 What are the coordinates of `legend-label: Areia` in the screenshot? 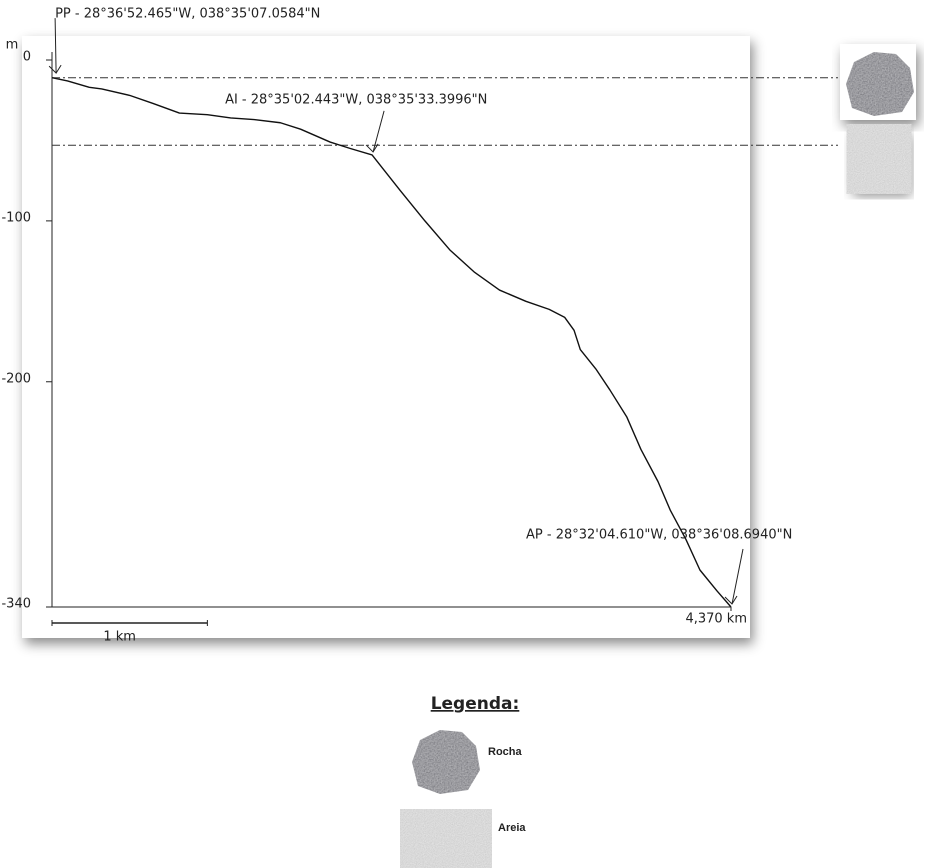 It's located at (512, 828).